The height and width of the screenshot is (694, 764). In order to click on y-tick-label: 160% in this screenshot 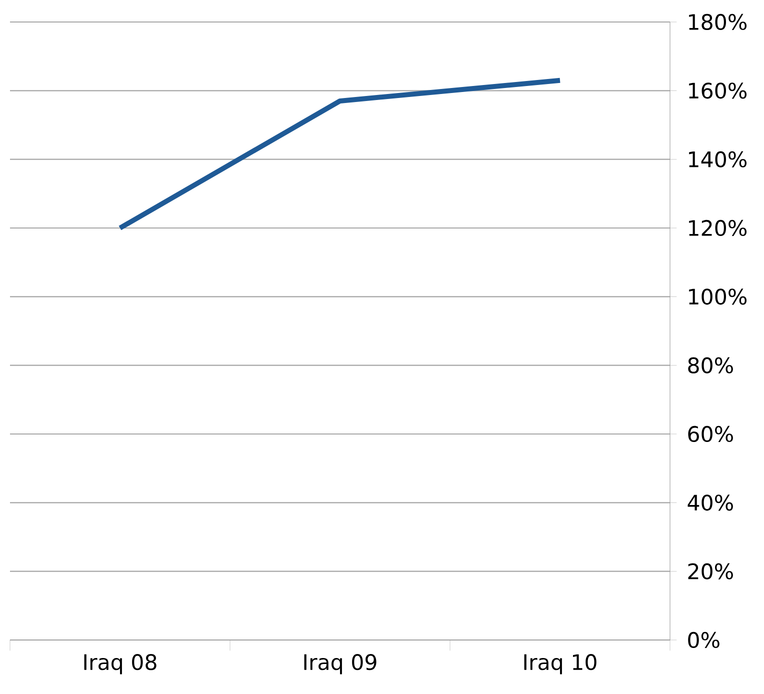, I will do `click(718, 90)`.